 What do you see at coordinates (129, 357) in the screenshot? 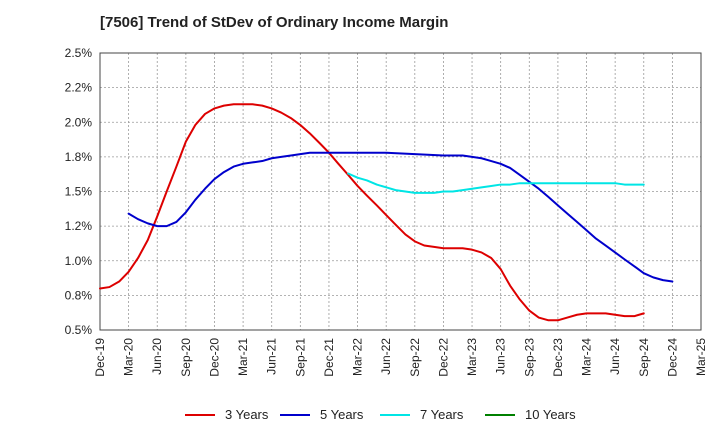
I see `x-tick-label: Mar-20` at bounding box center [129, 357].